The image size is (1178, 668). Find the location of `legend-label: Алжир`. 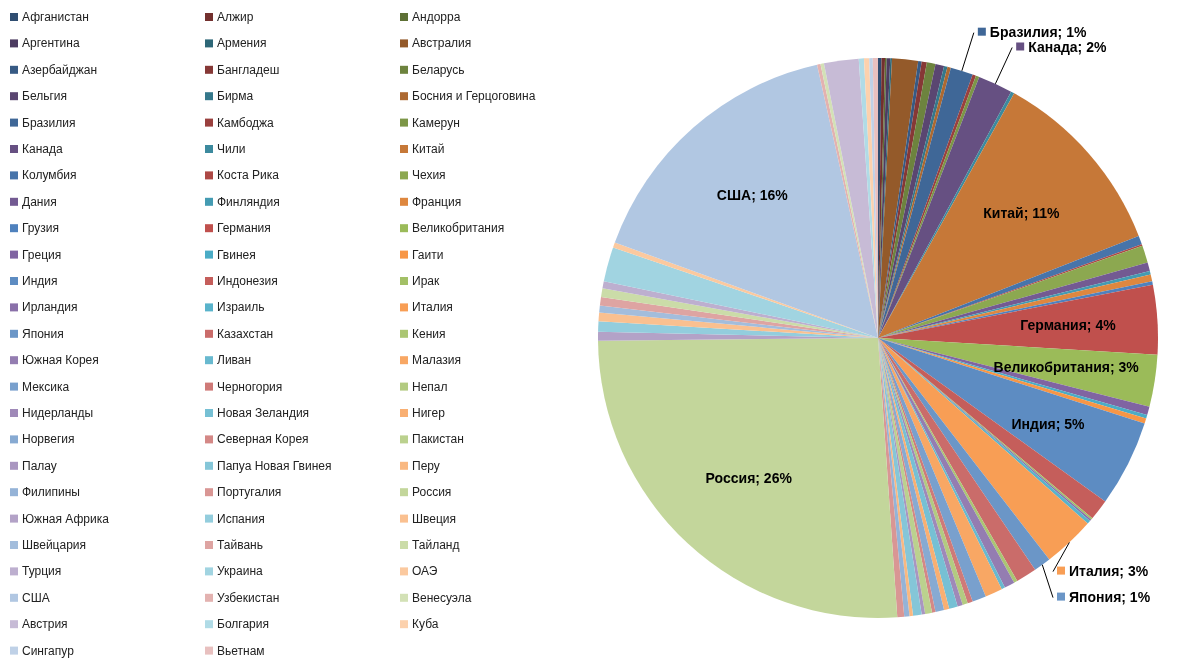

legend-label: Алжир is located at coordinates (235, 17).